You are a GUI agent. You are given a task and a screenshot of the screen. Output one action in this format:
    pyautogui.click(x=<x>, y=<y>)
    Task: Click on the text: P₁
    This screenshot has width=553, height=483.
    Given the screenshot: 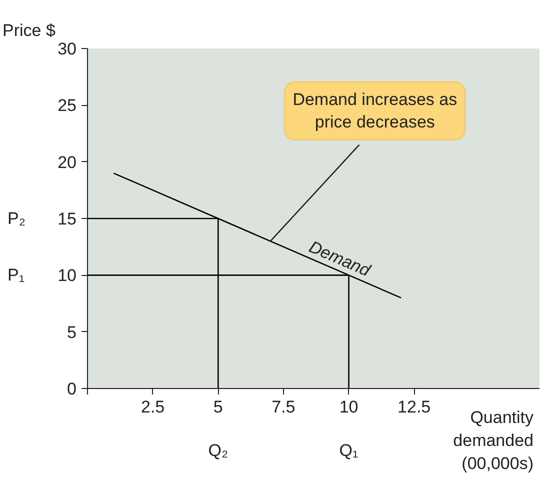 What is the action you would take?
    pyautogui.click(x=16, y=275)
    